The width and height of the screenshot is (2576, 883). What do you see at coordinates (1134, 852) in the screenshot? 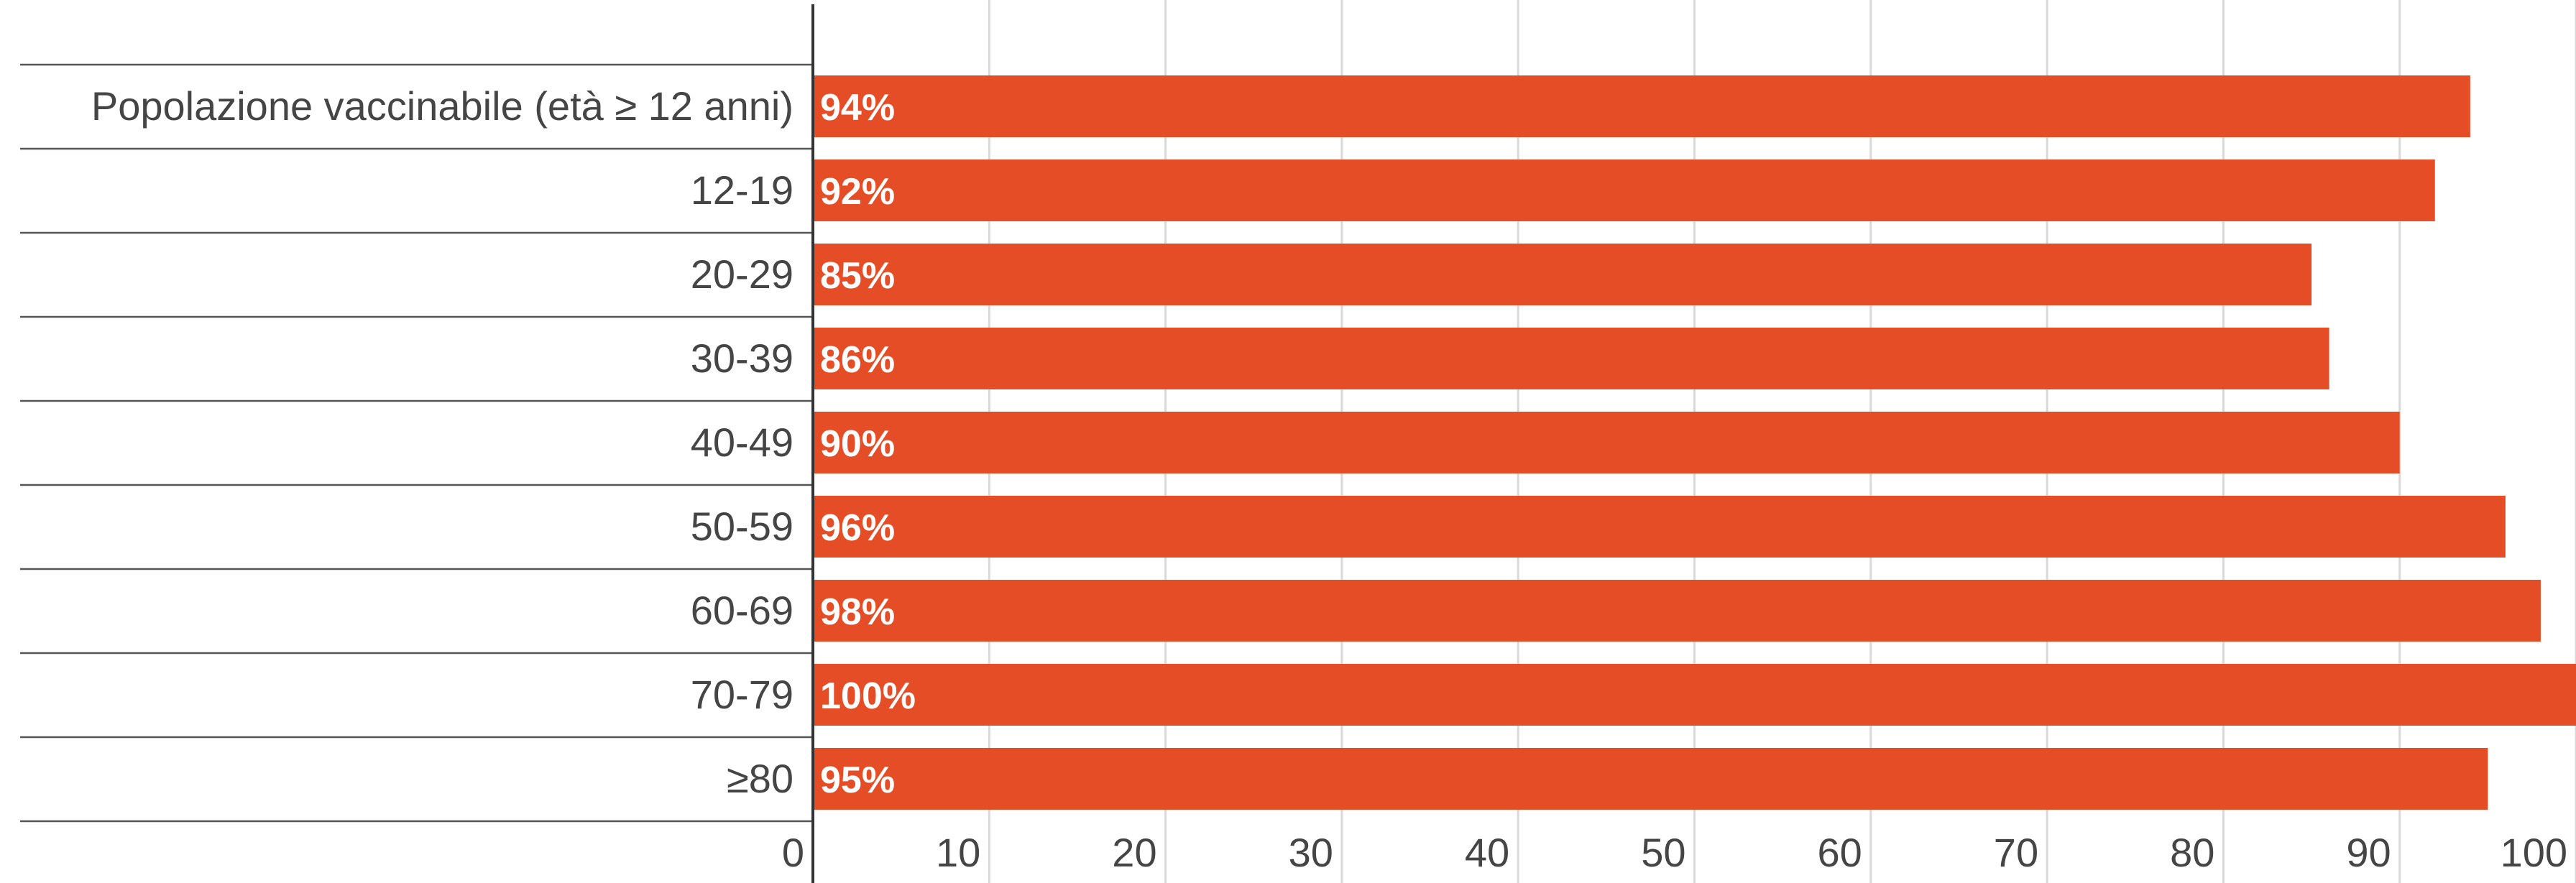
I see `x-tick-label: 20` at bounding box center [1134, 852].